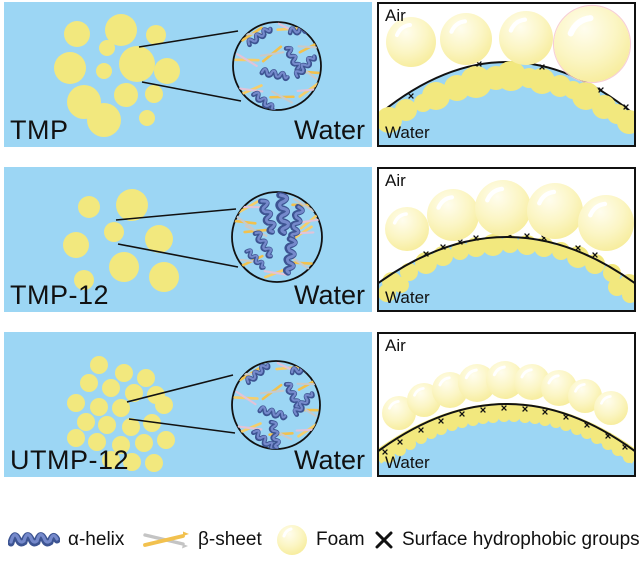  What do you see at coordinates (60, 295) in the screenshot?
I see `sample-label: TMP-12` at bounding box center [60, 295].